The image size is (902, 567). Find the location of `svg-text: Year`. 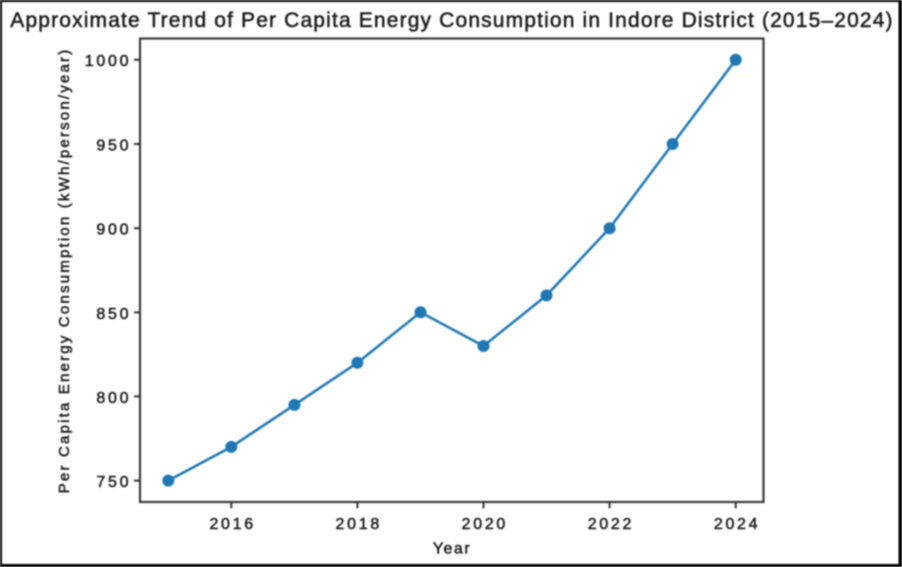

svg-text: Year is located at coordinates (452, 549).